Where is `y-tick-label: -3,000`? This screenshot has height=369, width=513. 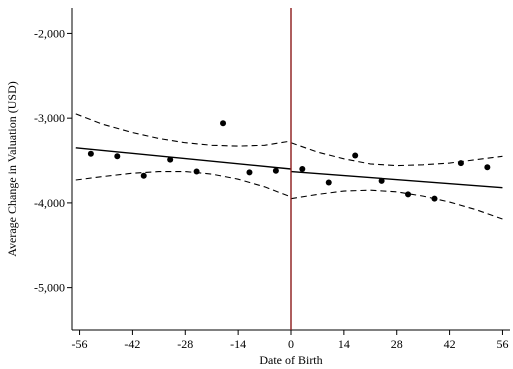
y-tick-label: -3,000 is located at coordinates (49, 118).